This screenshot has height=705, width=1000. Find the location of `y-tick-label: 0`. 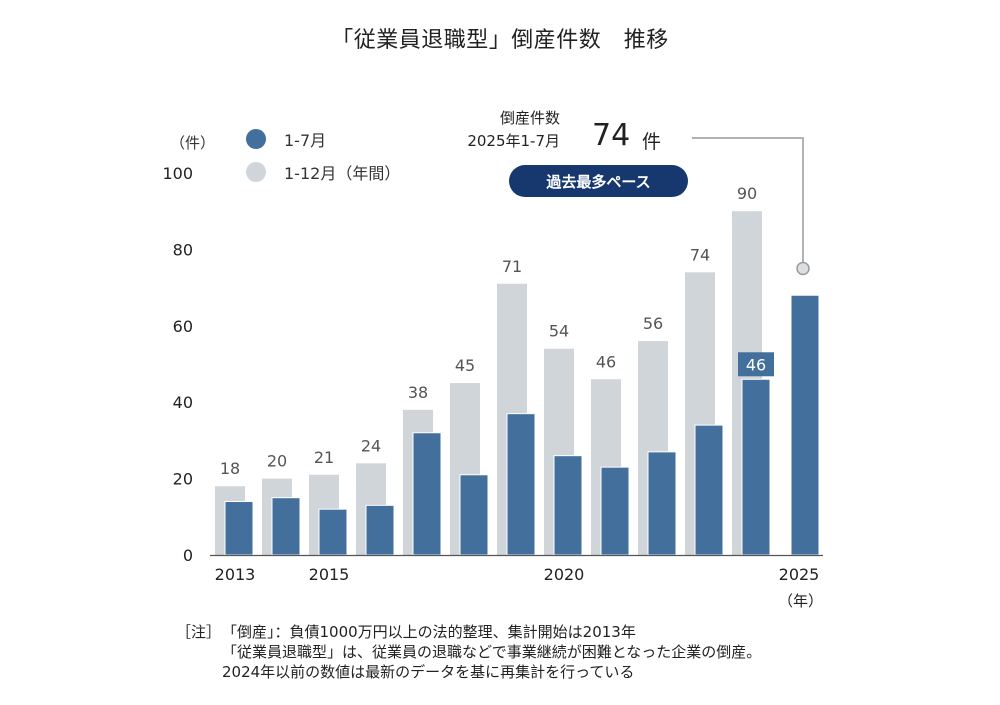

y-tick-label: 0 is located at coordinates (188, 555).